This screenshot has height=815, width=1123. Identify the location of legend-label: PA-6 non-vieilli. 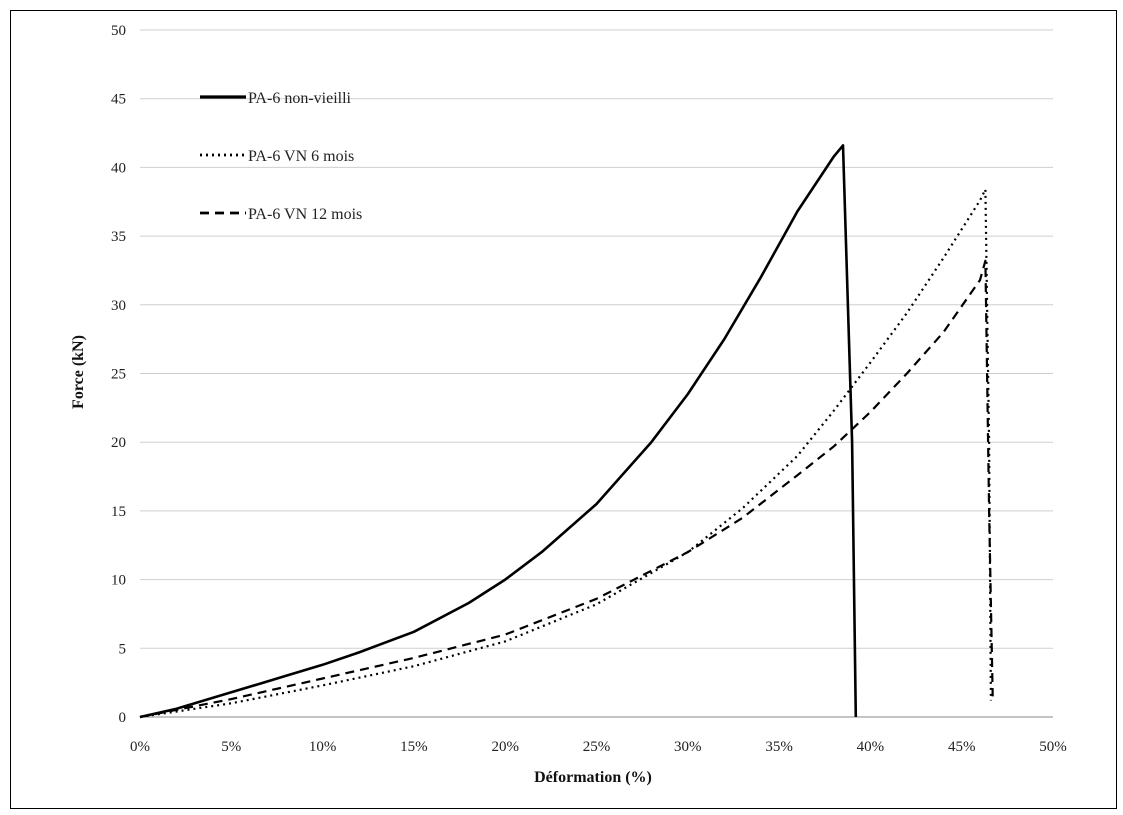
(300, 98).